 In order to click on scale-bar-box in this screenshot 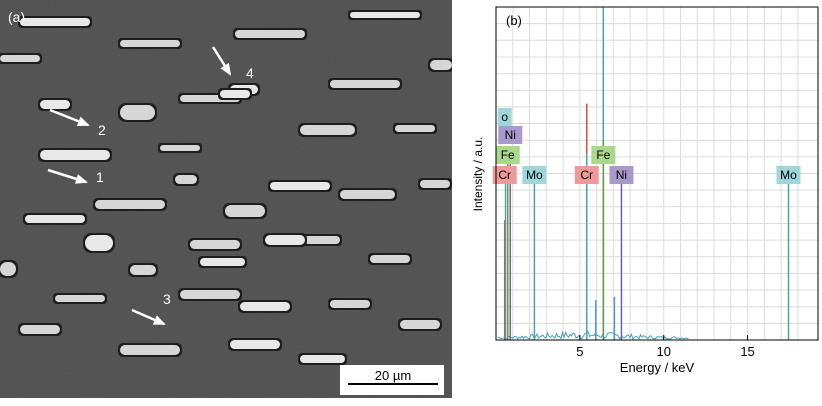, I will do `click(392, 380)`.